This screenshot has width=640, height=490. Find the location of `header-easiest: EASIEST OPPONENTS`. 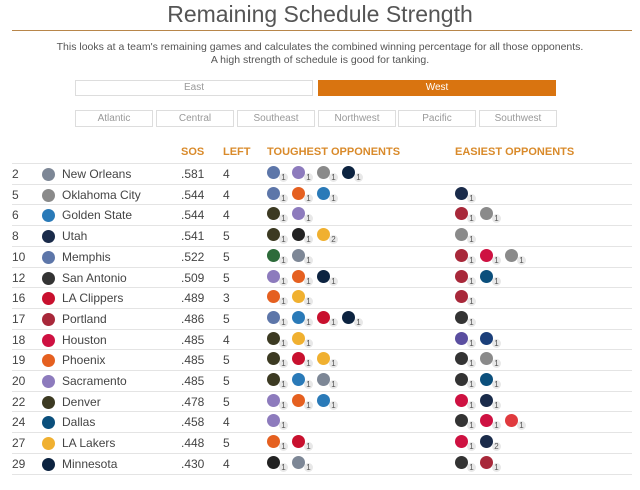

header-easiest: EASIEST OPPONENTS is located at coordinates (515, 152).